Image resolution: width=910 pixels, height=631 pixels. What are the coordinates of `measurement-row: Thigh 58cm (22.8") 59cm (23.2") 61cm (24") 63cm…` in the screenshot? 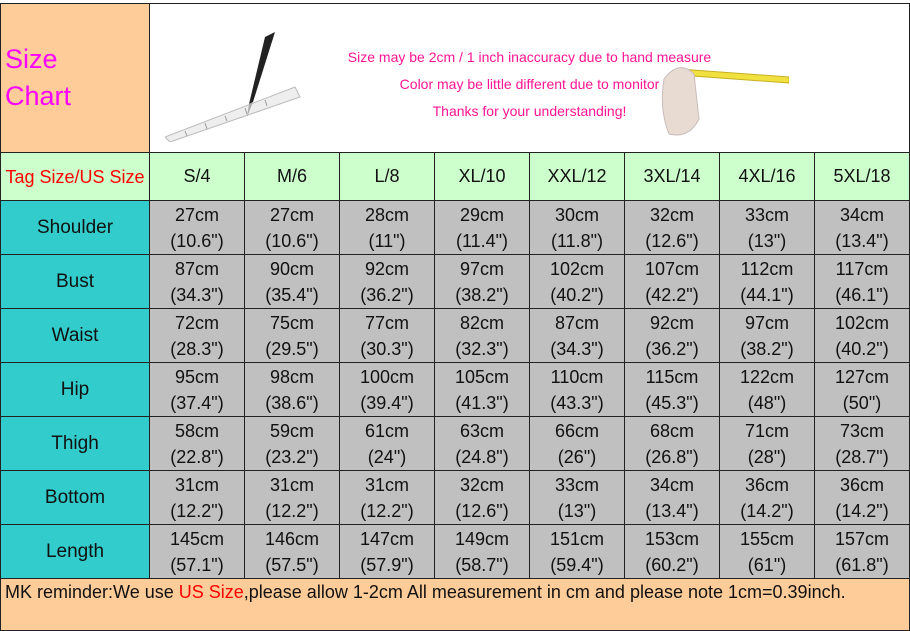 It's located at (455, 443).